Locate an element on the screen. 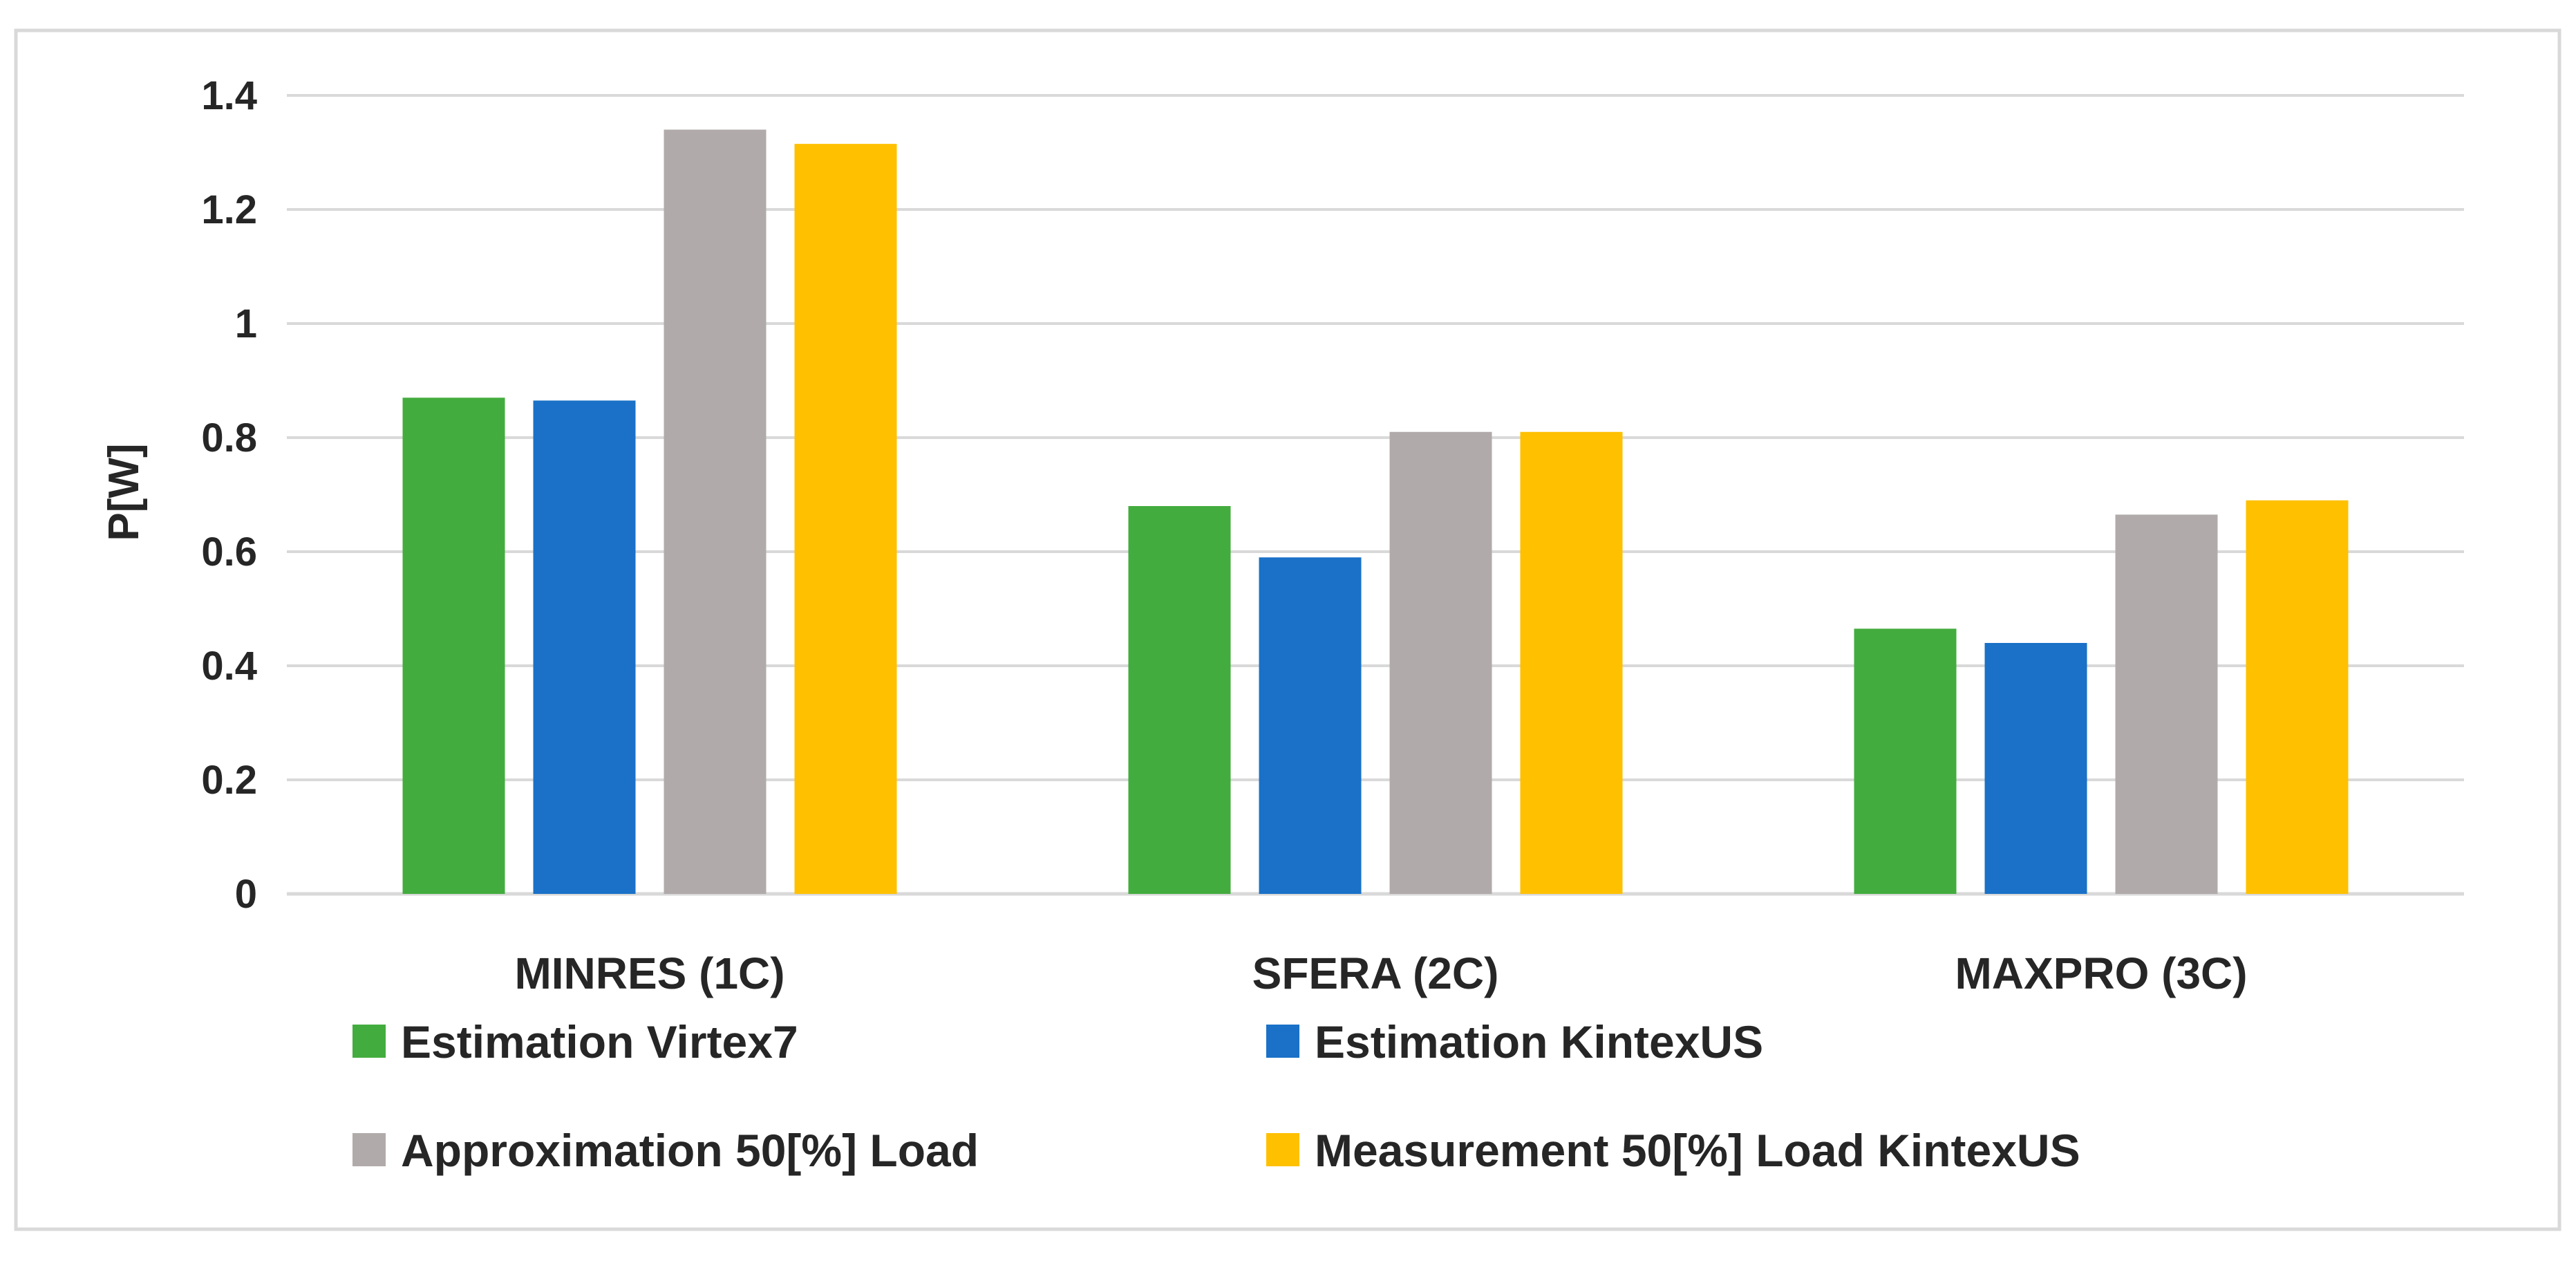  y-axis-ticks: 0 0.2 0.4 0.6 0.8 1 1.2 1.4 is located at coordinates (229, 495).